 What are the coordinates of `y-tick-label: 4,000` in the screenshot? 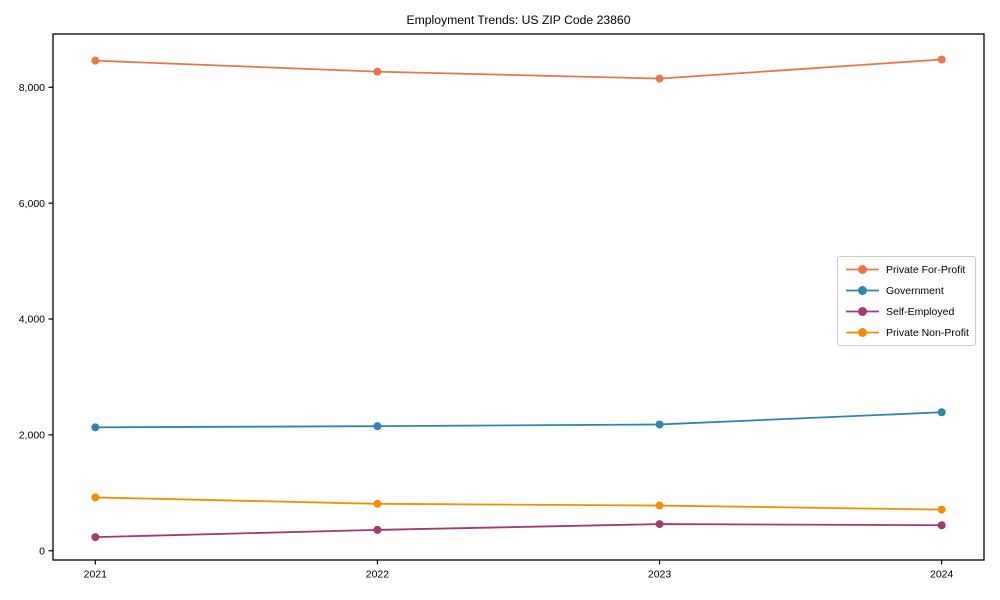 It's located at (32, 320).